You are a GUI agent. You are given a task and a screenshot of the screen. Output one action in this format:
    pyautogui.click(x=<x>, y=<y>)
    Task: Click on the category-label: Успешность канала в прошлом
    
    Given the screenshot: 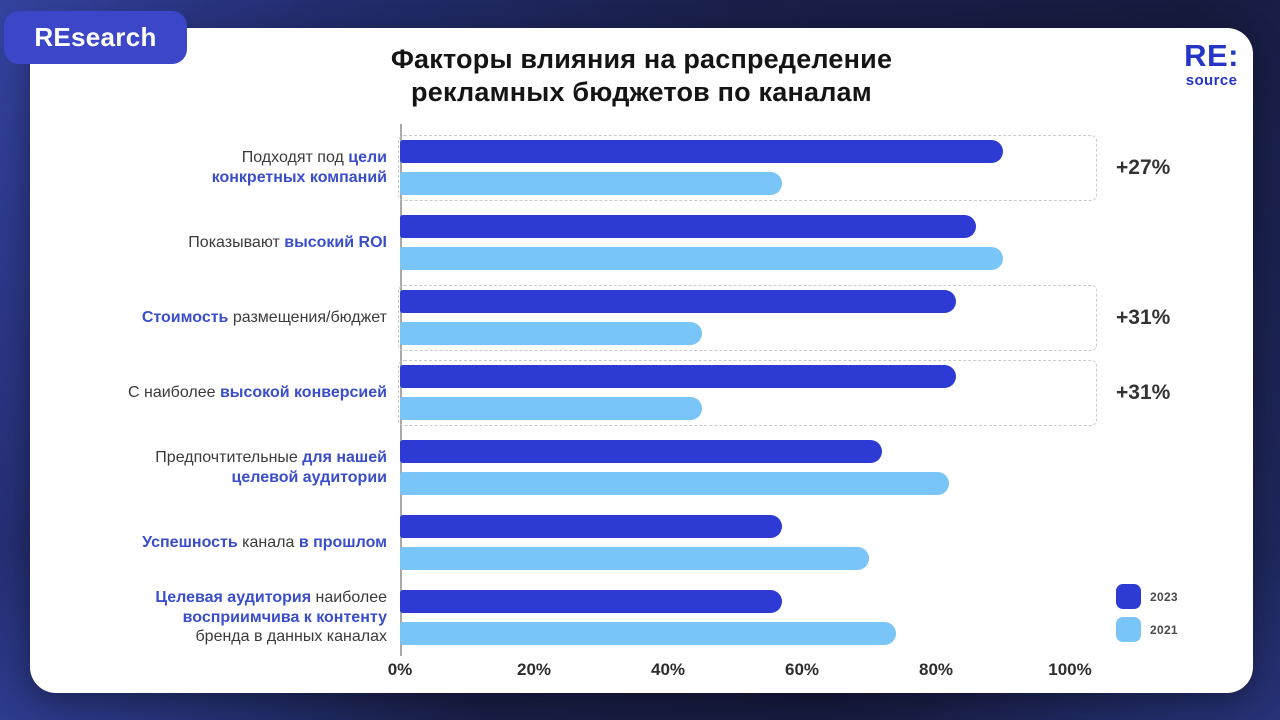 What is the action you would take?
    pyautogui.click(x=215, y=543)
    